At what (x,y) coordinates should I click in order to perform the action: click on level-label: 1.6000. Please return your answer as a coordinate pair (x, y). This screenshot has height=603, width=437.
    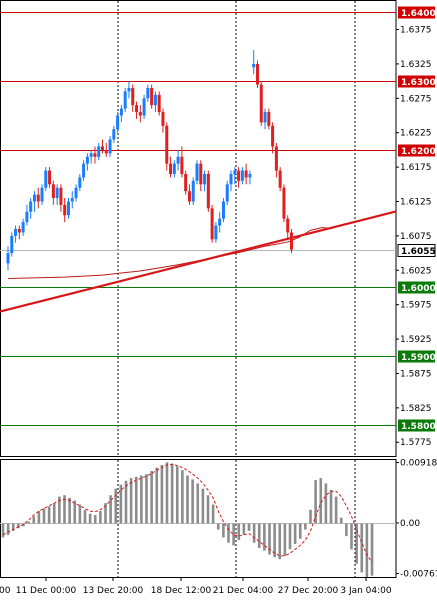
    Looking at the image, I should click on (418, 289).